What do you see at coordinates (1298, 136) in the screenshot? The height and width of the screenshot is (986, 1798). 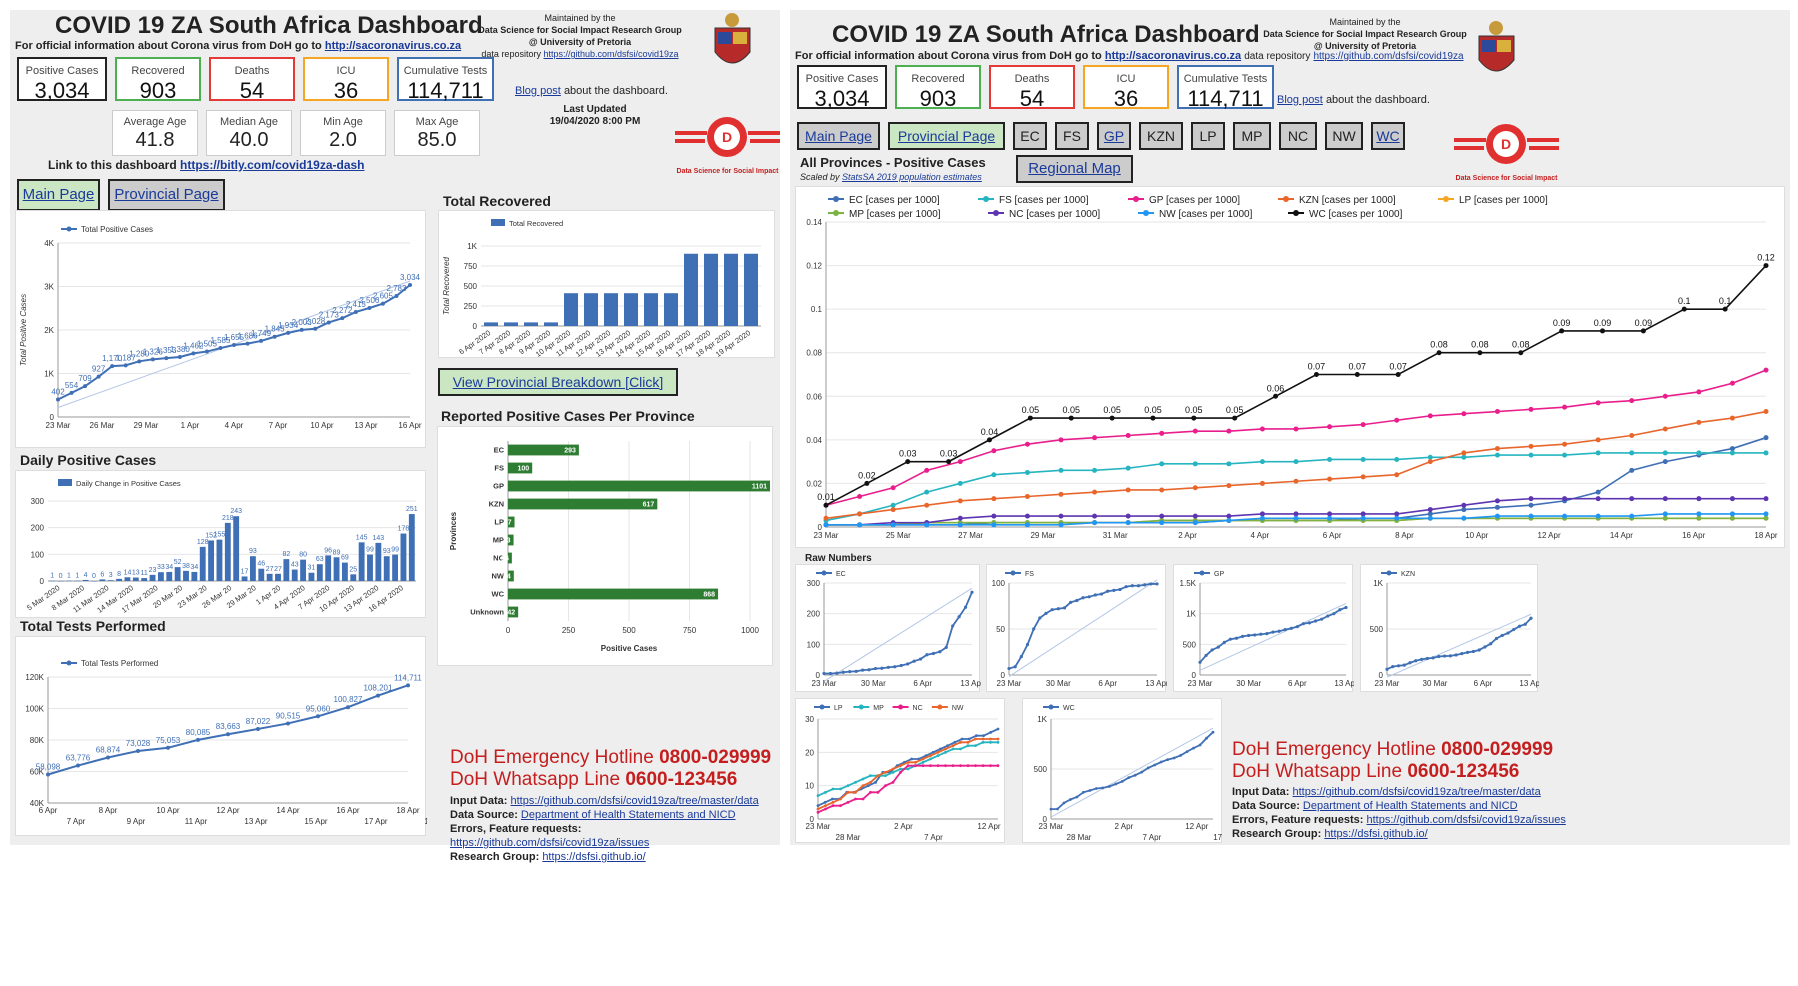 I see `nav-button-nc: NC` at bounding box center [1298, 136].